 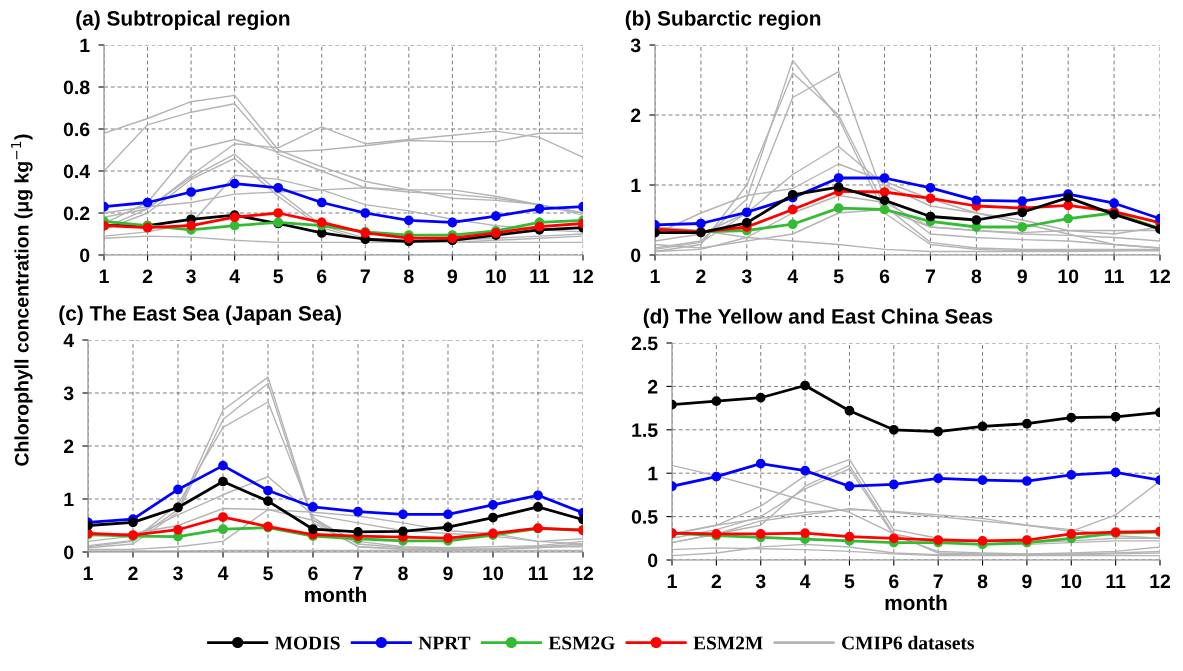 What do you see at coordinates (76, 129) in the screenshot?
I see `y-tick-label: 0.6` at bounding box center [76, 129].